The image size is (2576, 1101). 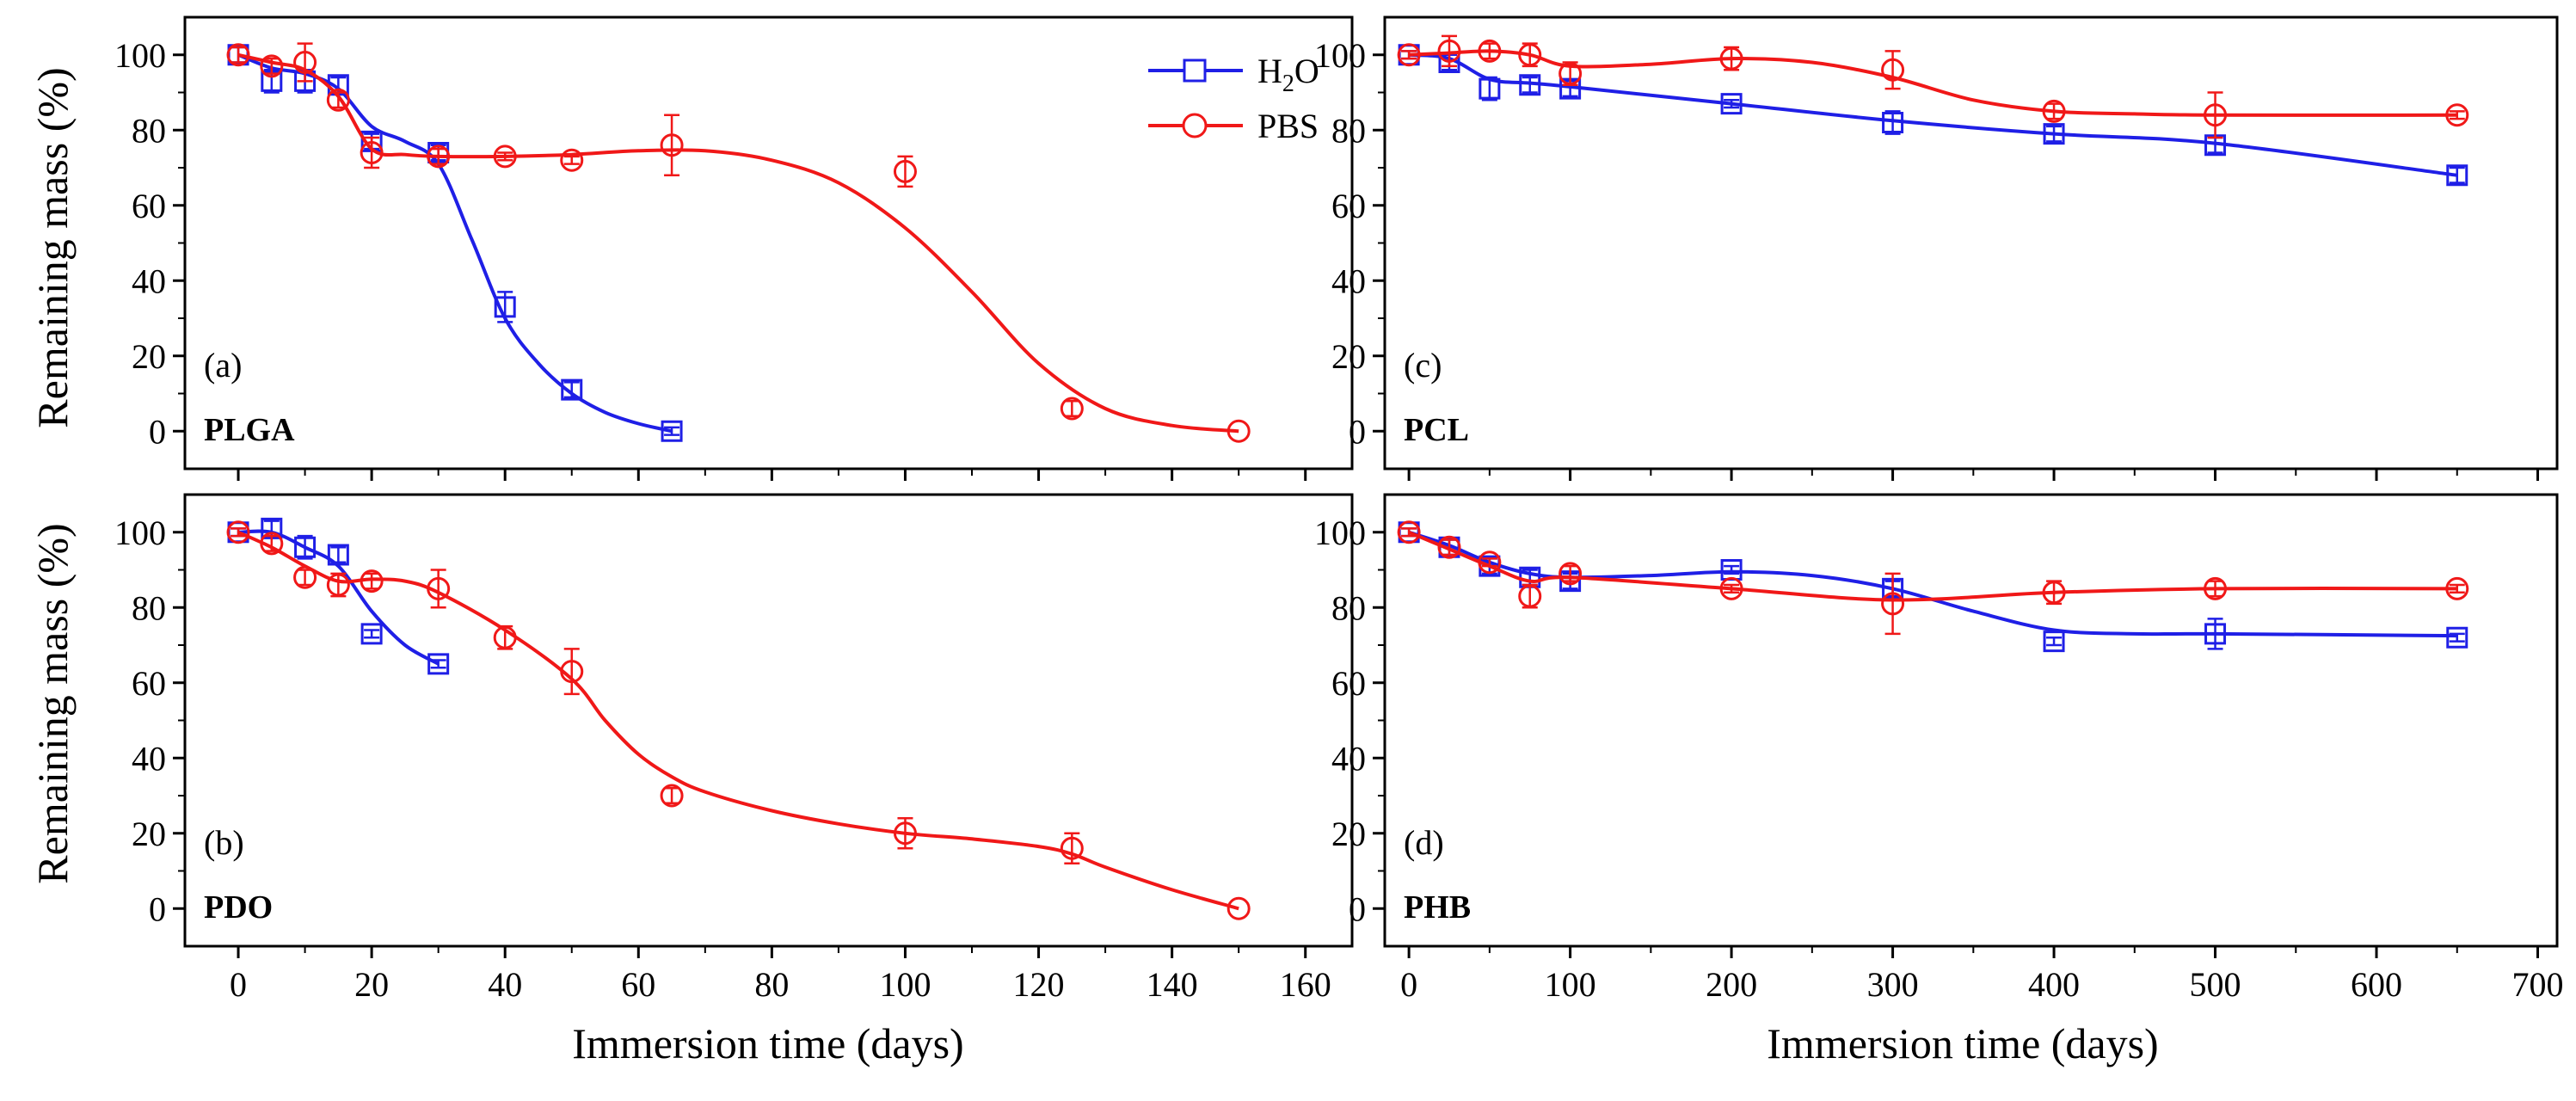 What do you see at coordinates (2054, 984) in the screenshot?
I see `x-tick-label: 400` at bounding box center [2054, 984].